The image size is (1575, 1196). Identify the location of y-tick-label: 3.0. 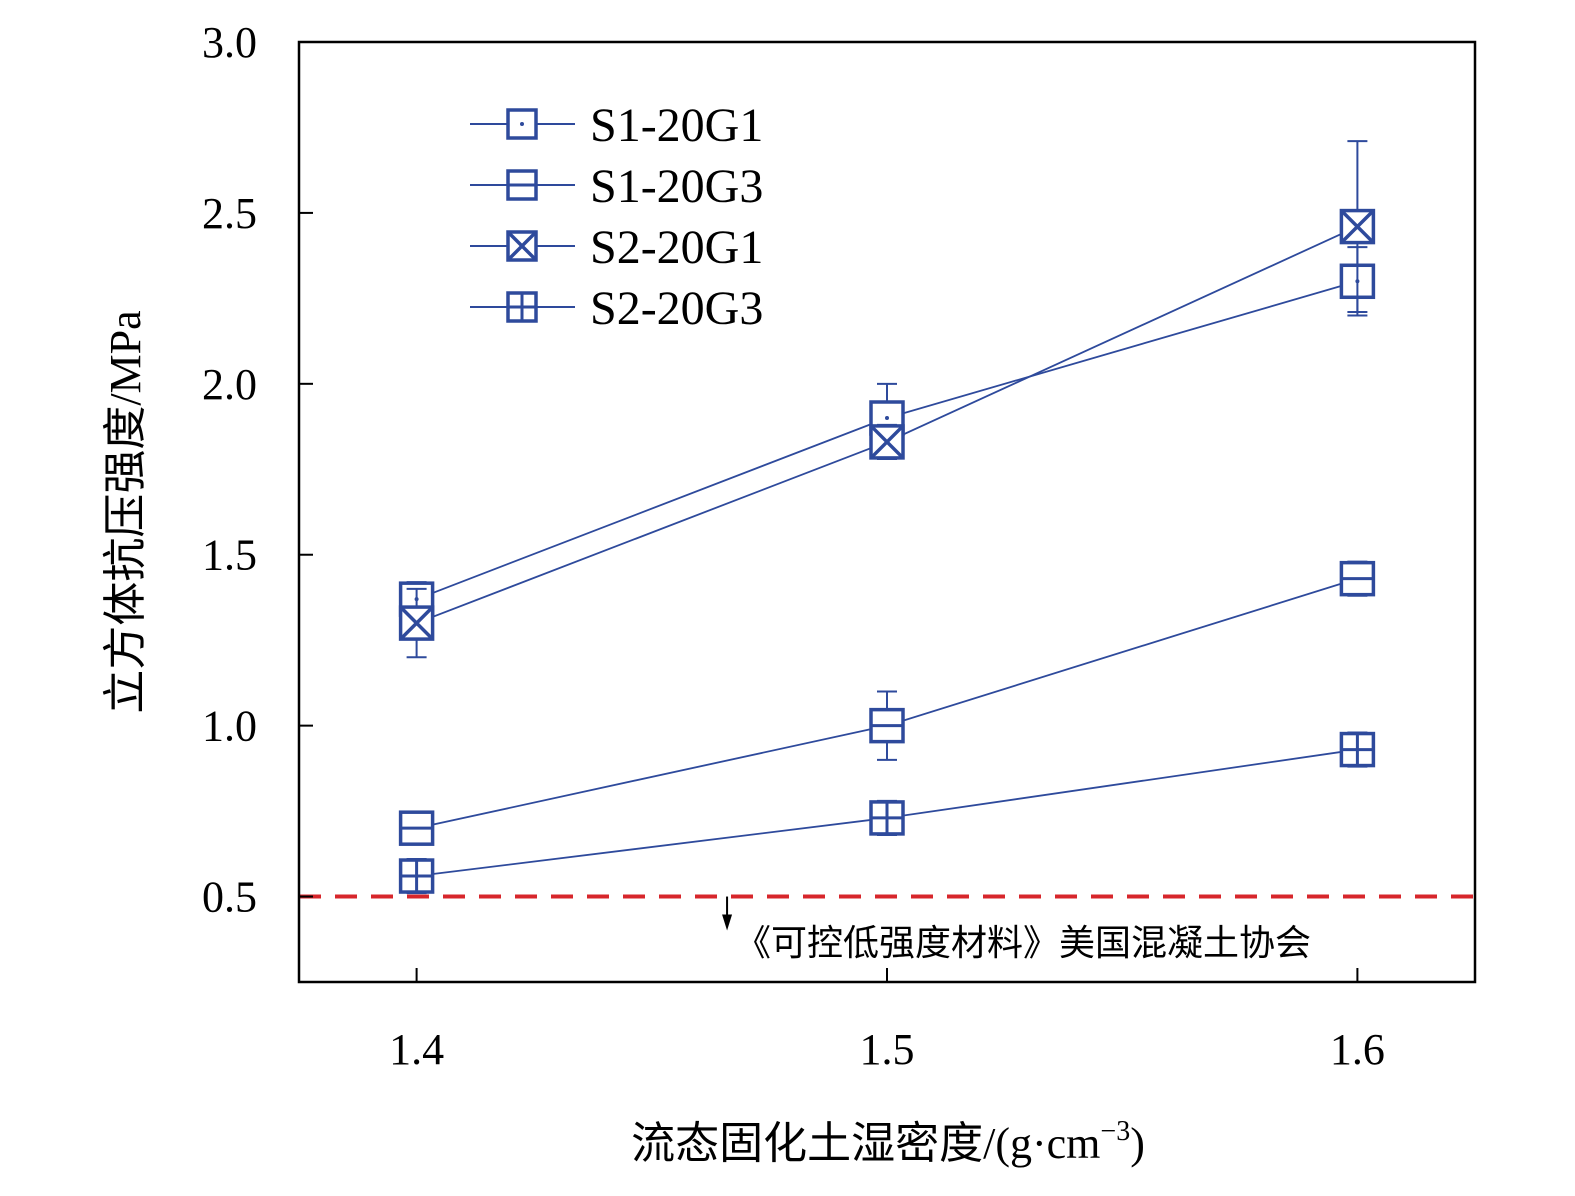
(229, 42).